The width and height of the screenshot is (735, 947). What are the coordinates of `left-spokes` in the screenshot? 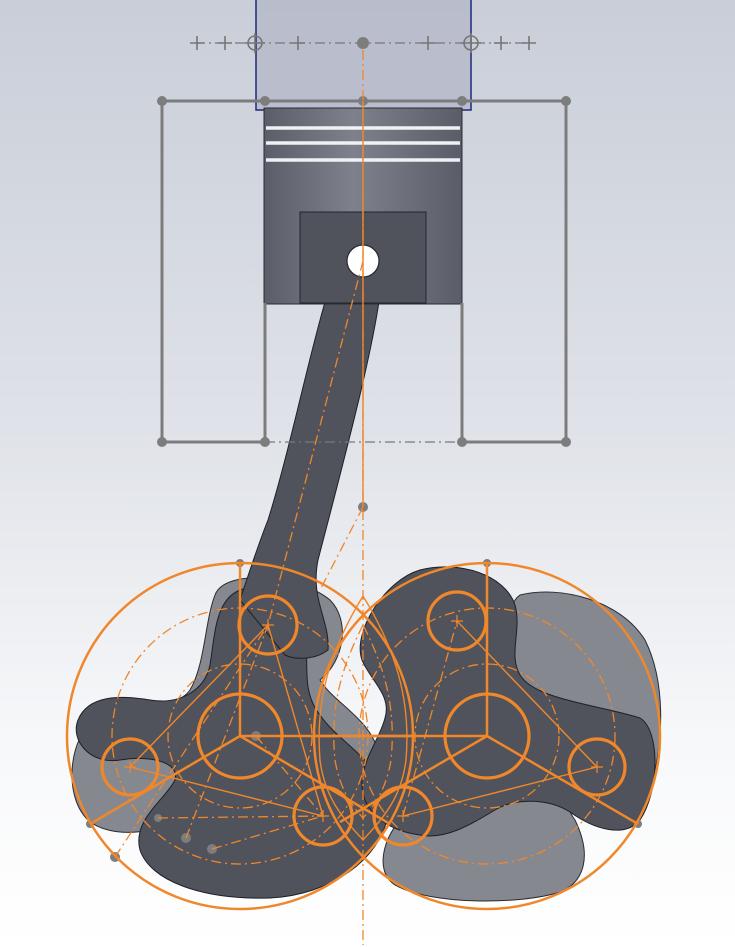 It's located at (251, 710).